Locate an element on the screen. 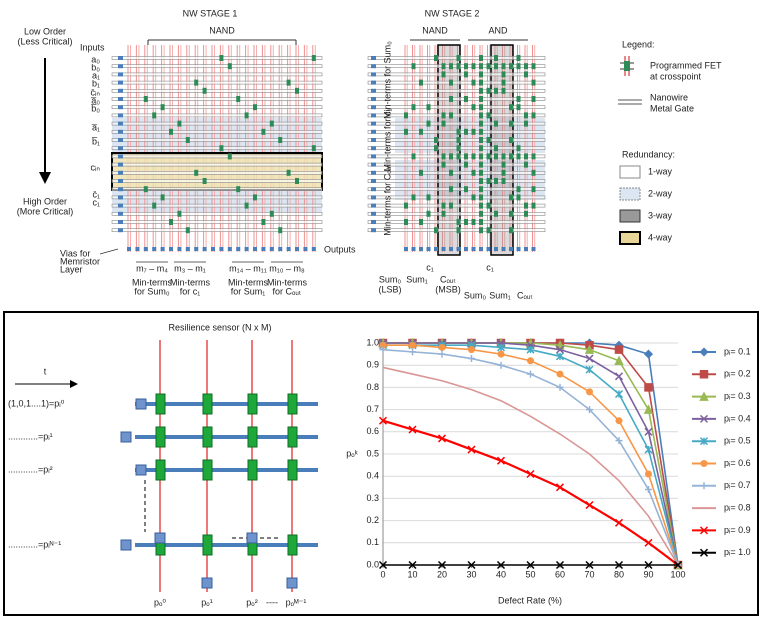 The image size is (763, 619). series-line is located at coordinates (530, 466).